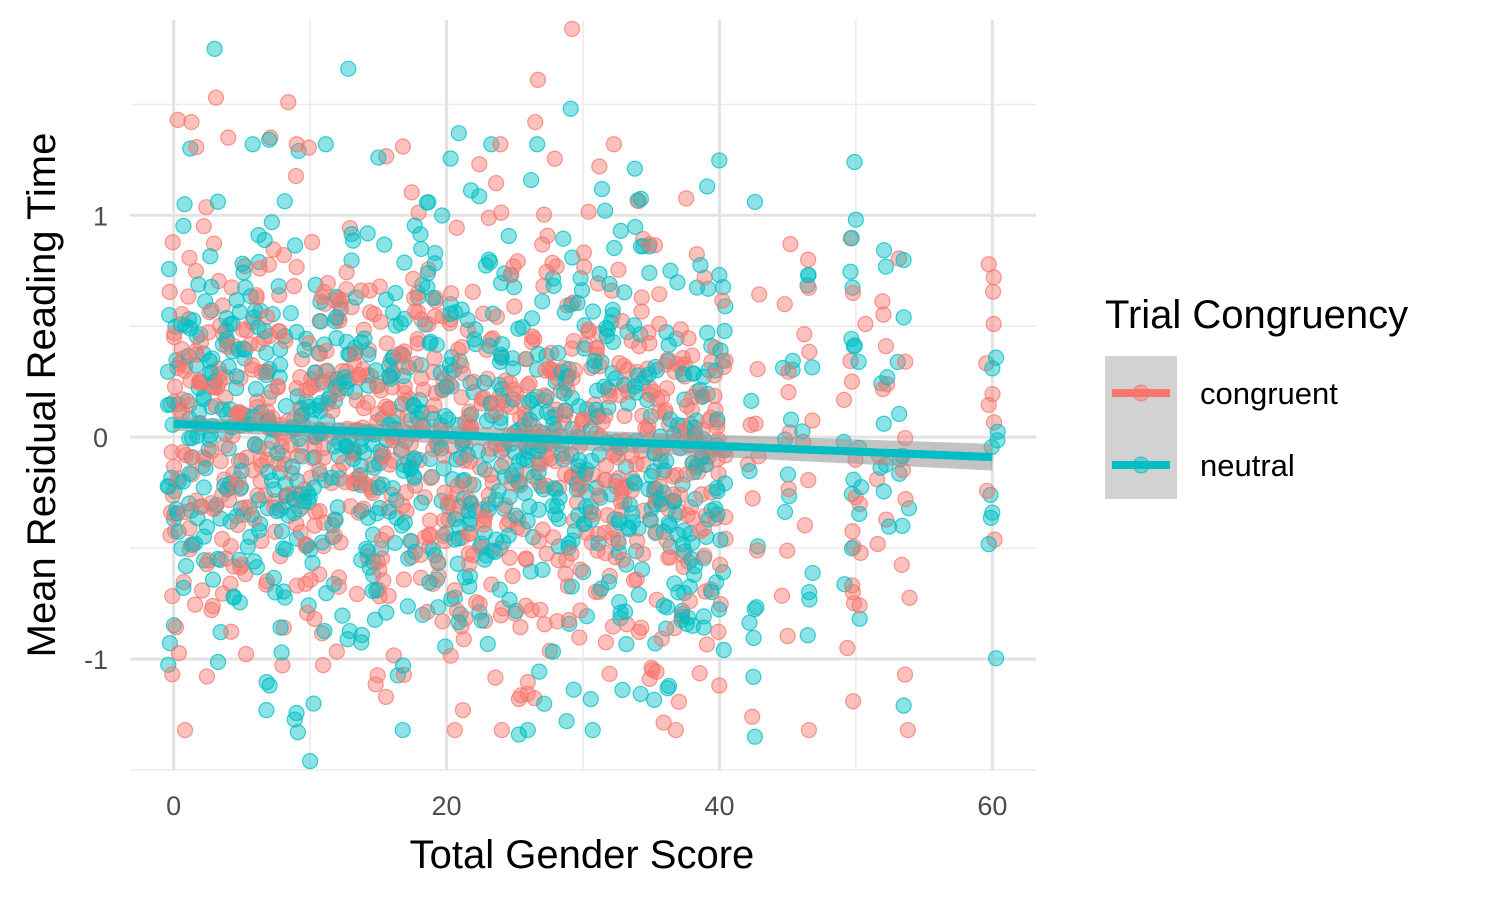 Image resolution: width=1500 pixels, height=900 pixels. What do you see at coordinates (42, 395) in the screenshot?
I see `y-axis-title: Mean Residual Reading Time` at bounding box center [42, 395].